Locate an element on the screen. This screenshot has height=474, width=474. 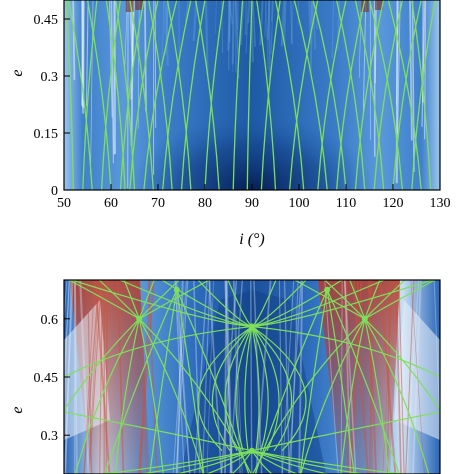
top-x-tick-label: 60 is located at coordinates (111, 203).